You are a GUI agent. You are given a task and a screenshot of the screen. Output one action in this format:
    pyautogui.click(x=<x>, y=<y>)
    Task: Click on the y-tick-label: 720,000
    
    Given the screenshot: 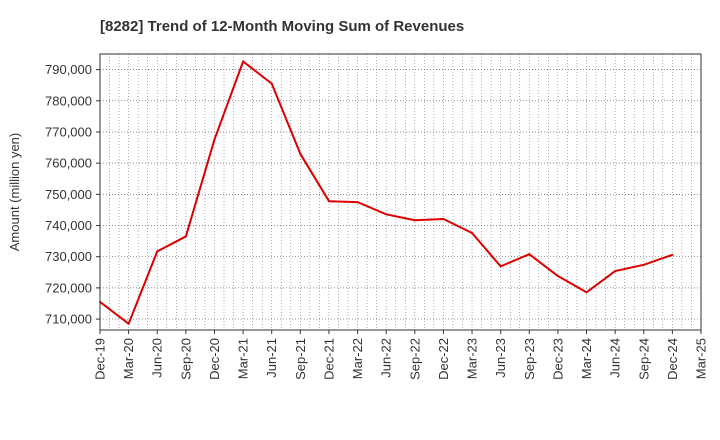 What is the action you would take?
    pyautogui.click(x=68, y=287)
    